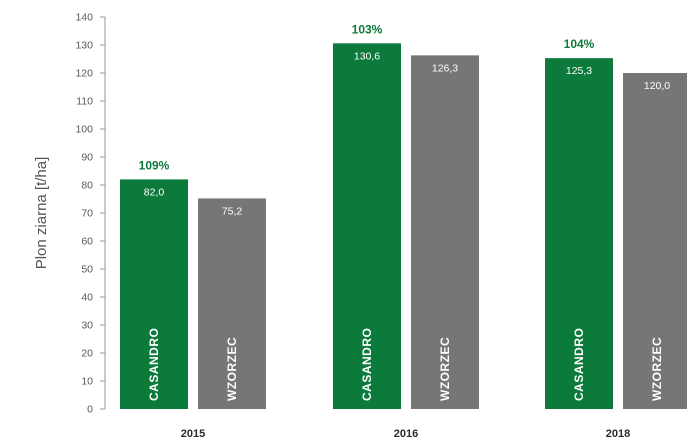 This screenshot has height=441, width=687. What do you see at coordinates (579, 233) in the screenshot?
I see `bar-casandro-2018` at bounding box center [579, 233].